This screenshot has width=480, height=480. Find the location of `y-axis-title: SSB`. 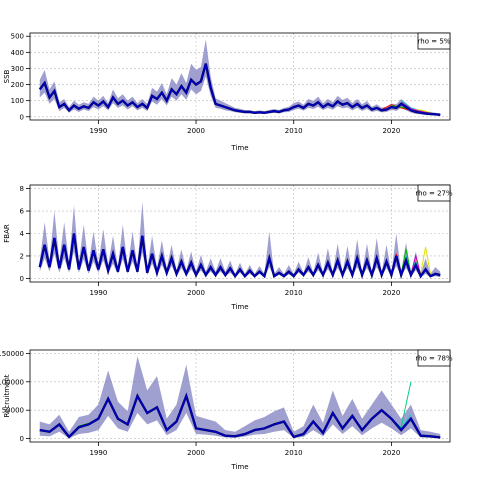

y-axis-title: SSB is located at coordinates (7, 76).